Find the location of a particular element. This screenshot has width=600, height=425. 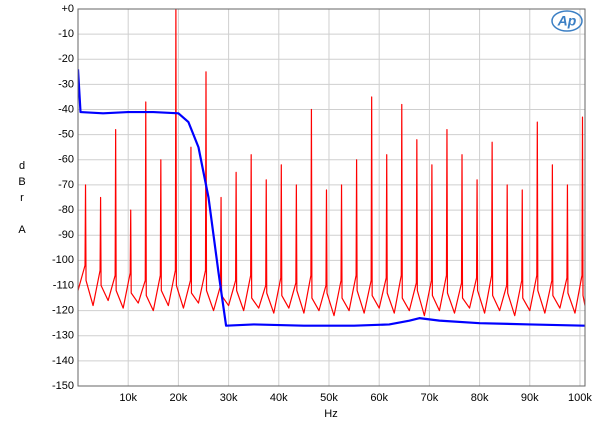

y-tick-label: -80 is located at coordinates (66, 210).